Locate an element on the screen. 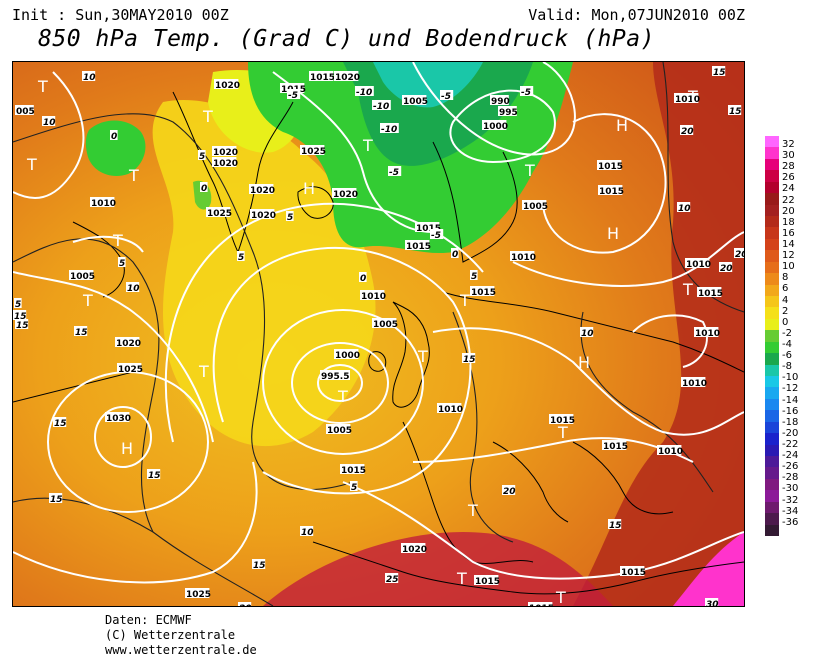  svg-text: 1025 is located at coordinates (198, 595).